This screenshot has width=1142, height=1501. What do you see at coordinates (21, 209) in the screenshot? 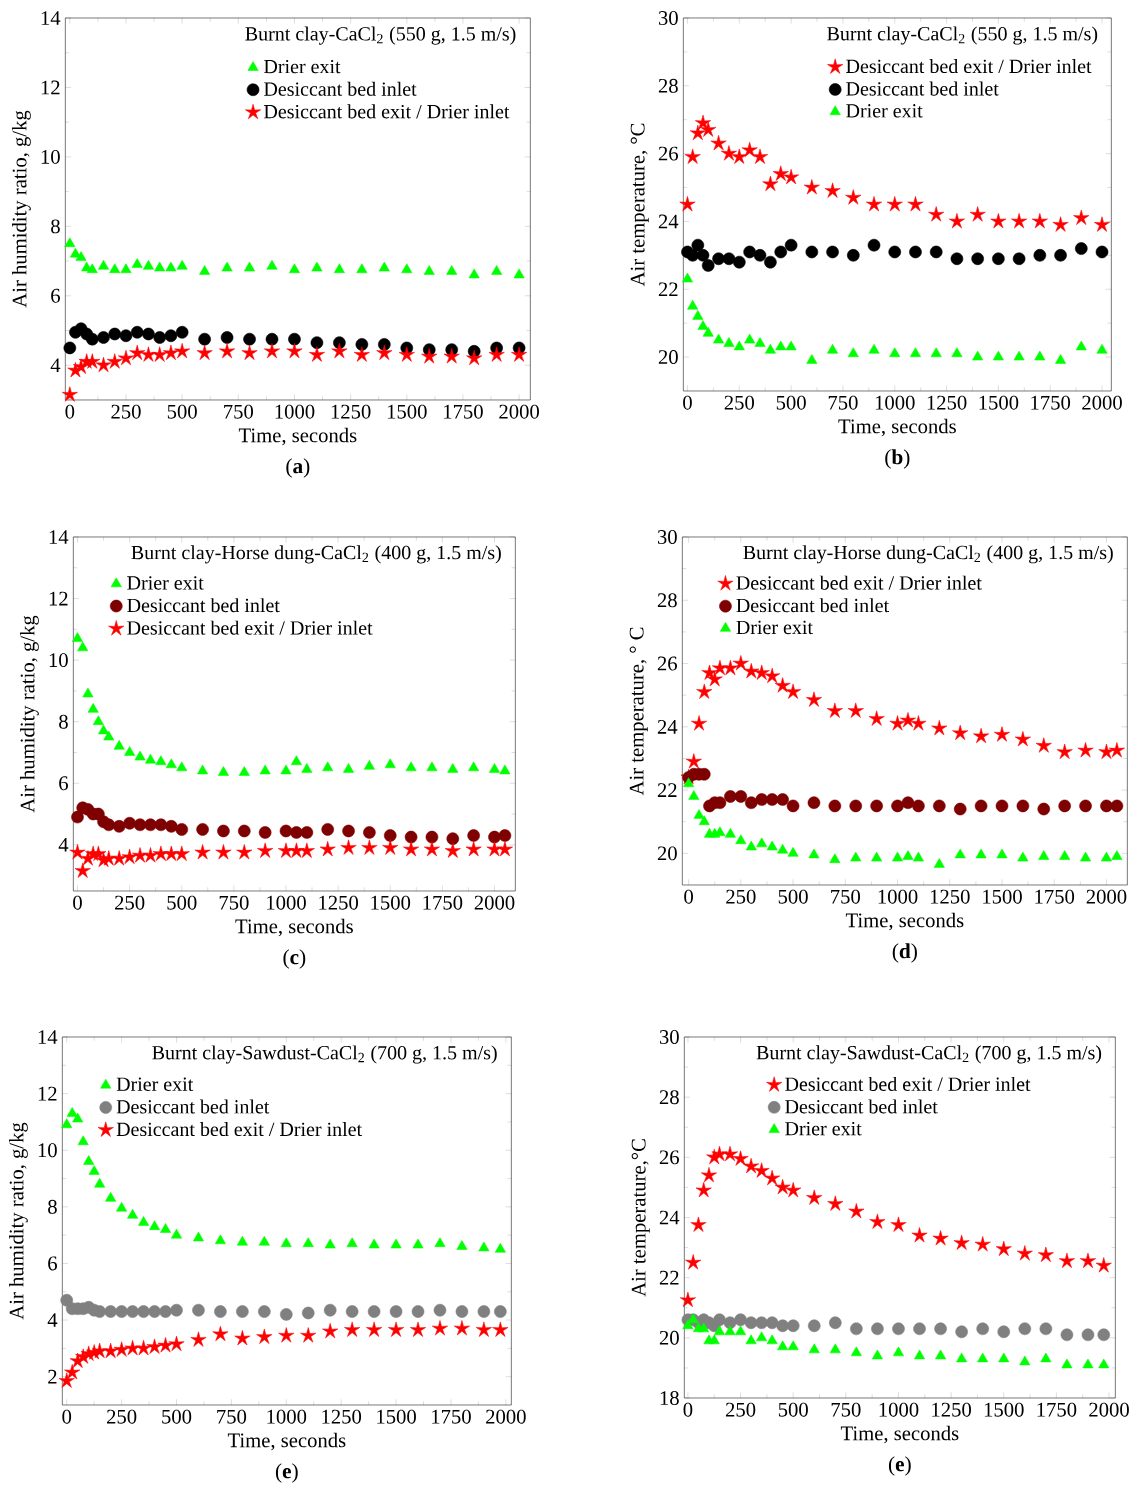
I see `y-axis-title: Air humidity ratio, g/kg` at bounding box center [21, 209].